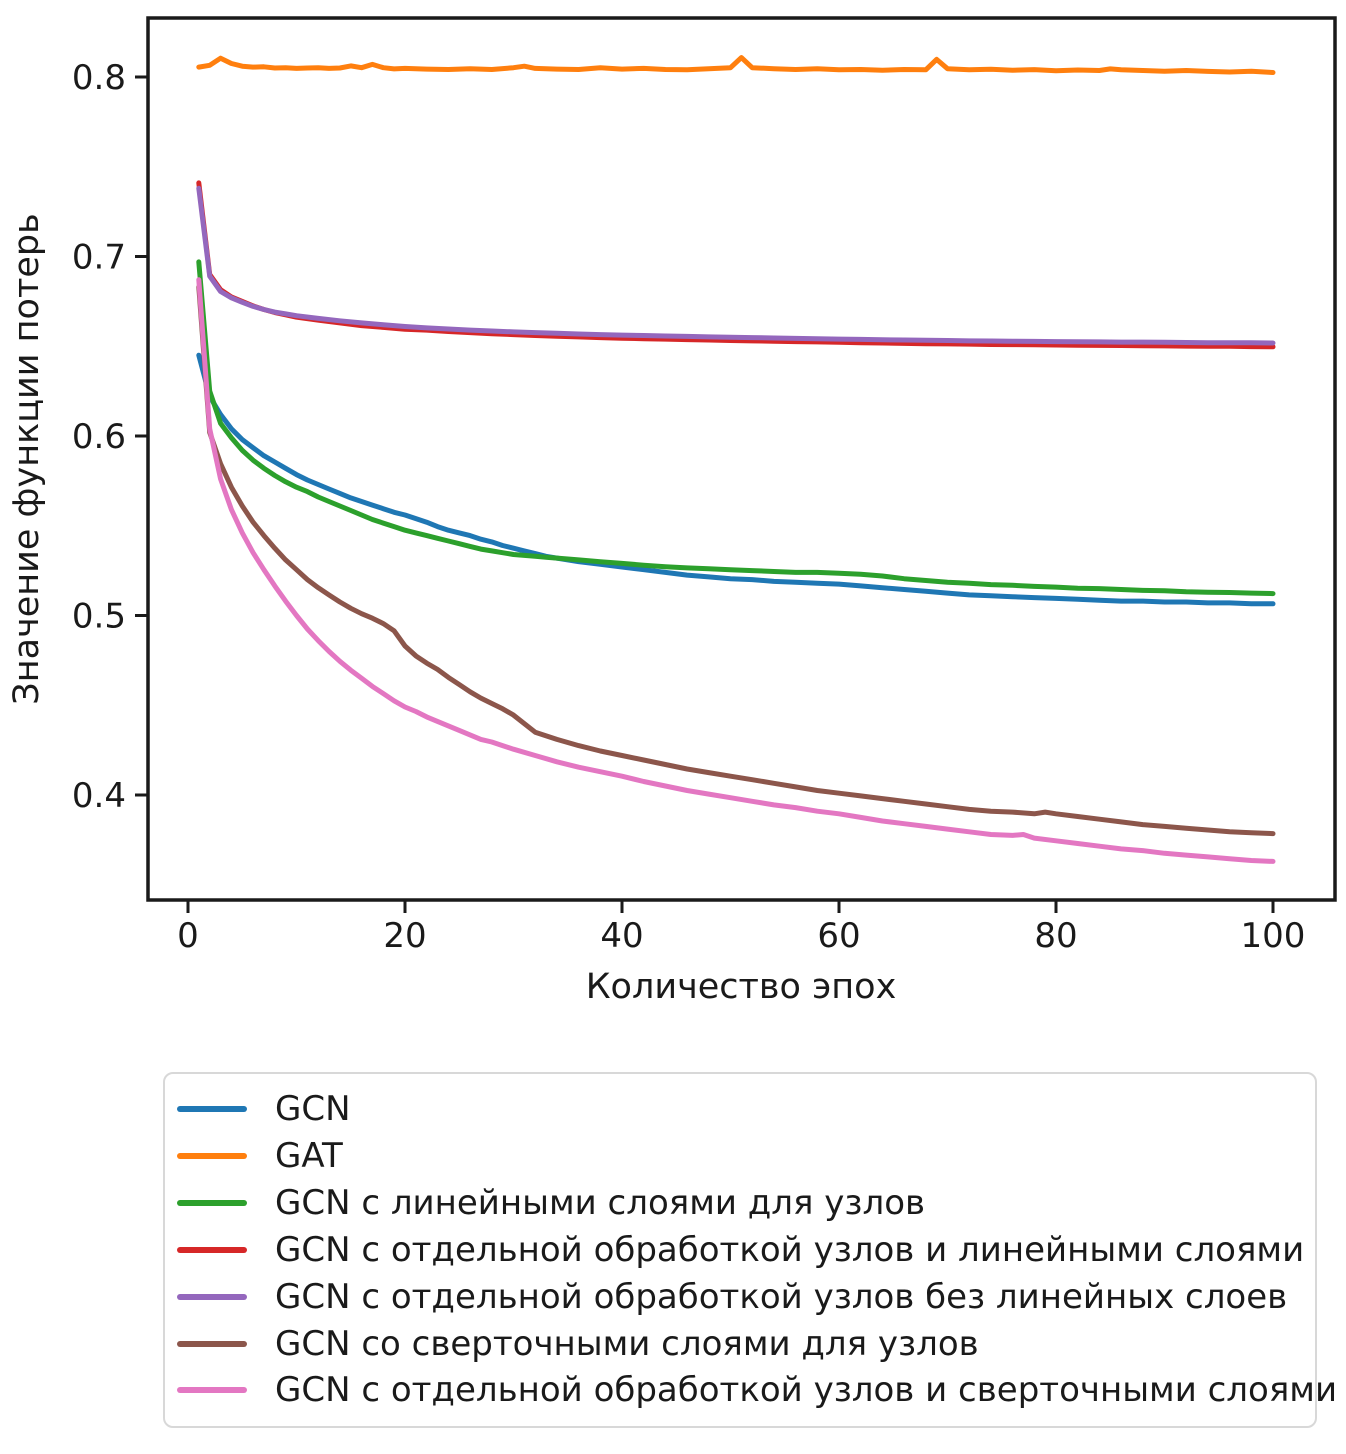 Image resolution: width=1346 pixels, height=1454 pixels. What do you see at coordinates (313, 1109) in the screenshot?
I see `legend-label: GCN` at bounding box center [313, 1109].